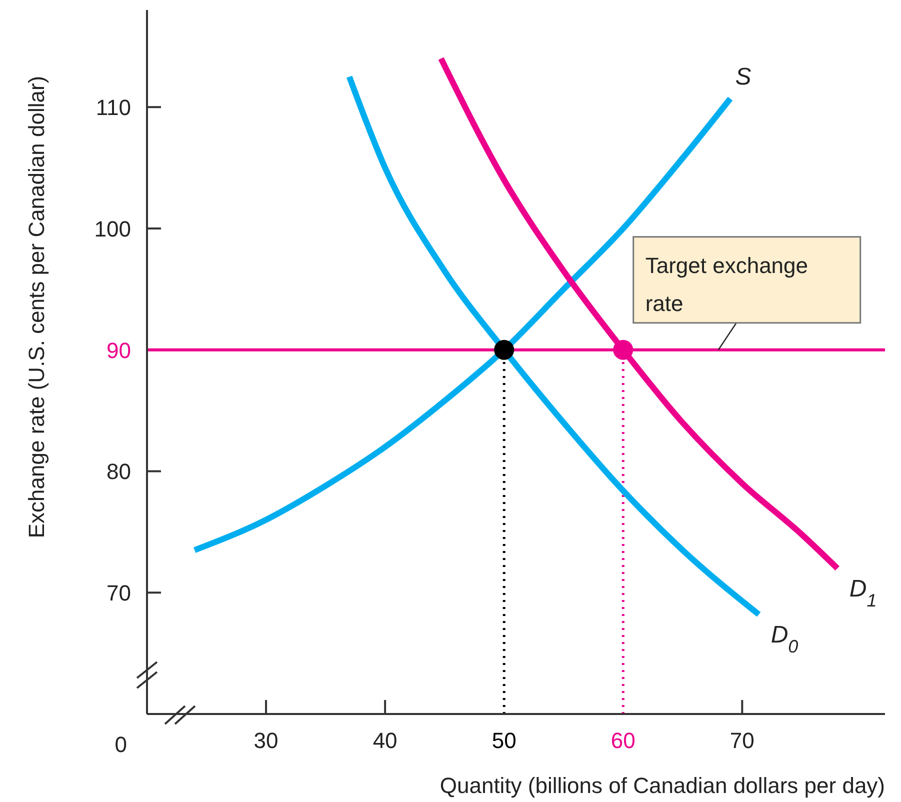 Image resolution: width=901 pixels, height=802 pixels. Describe the element at coordinates (623, 740) in the screenshot. I see `x-tick-label: 60` at that location.